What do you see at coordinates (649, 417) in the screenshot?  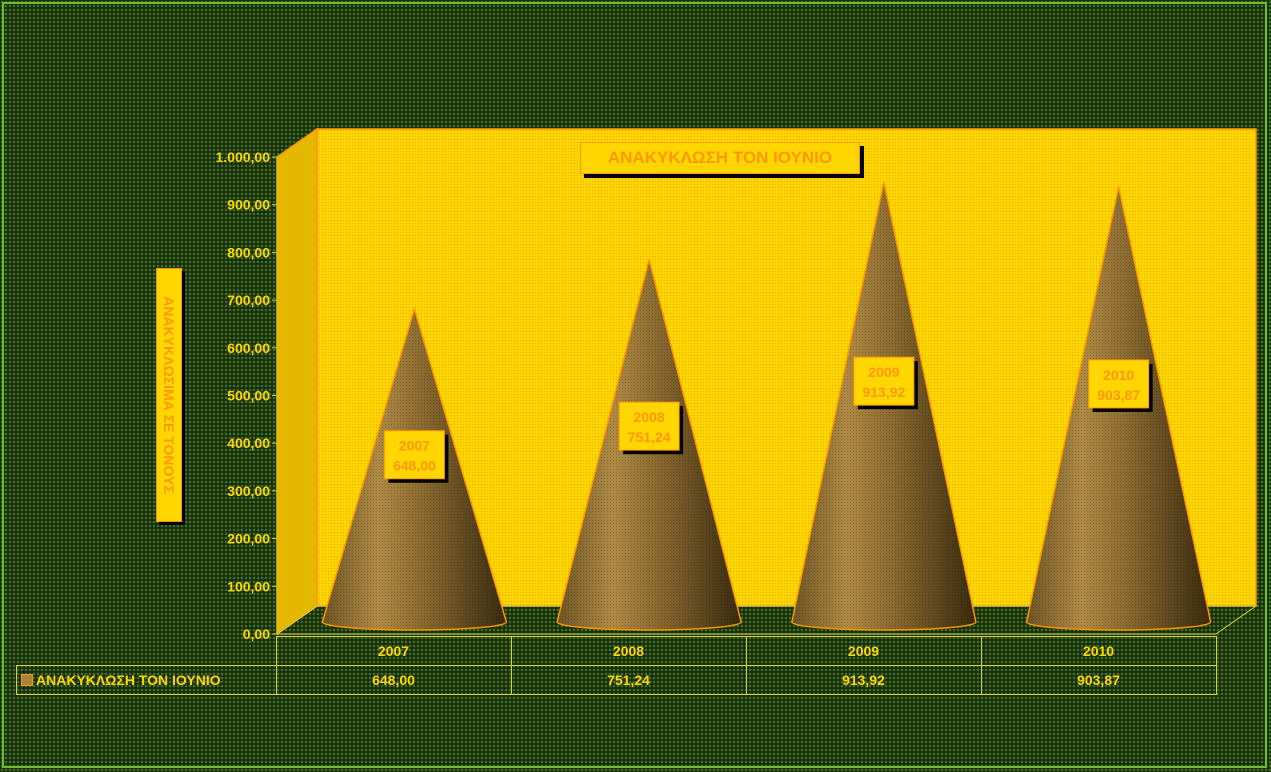 I see `data-label-category: 2008` at bounding box center [649, 417].